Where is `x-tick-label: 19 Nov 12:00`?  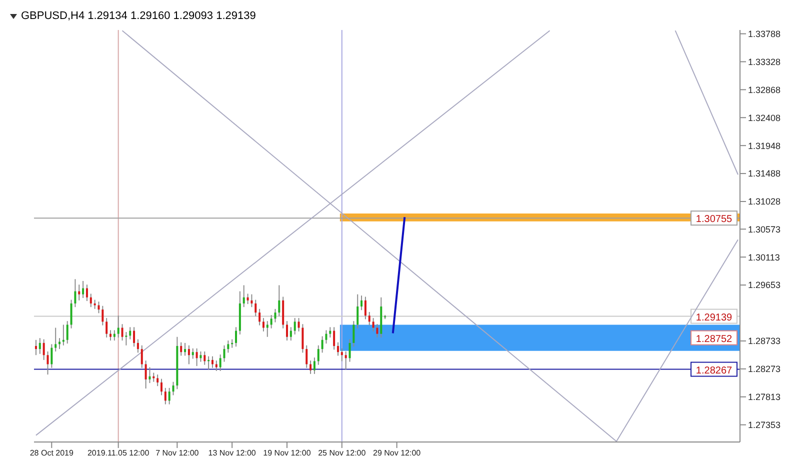
x-tick-label: 19 Nov 12:00 is located at coordinates (287, 453).